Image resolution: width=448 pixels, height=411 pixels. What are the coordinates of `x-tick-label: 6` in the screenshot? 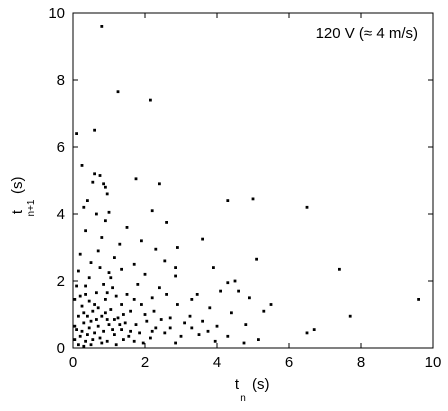 It's located at (289, 362).